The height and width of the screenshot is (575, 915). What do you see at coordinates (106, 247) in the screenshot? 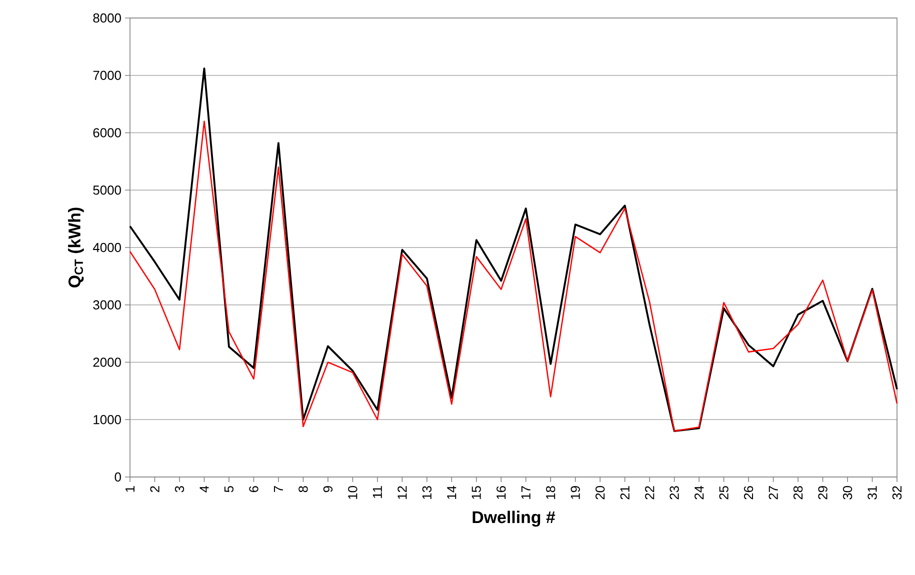
I see `y-tick-label: 4000` at bounding box center [106, 247].